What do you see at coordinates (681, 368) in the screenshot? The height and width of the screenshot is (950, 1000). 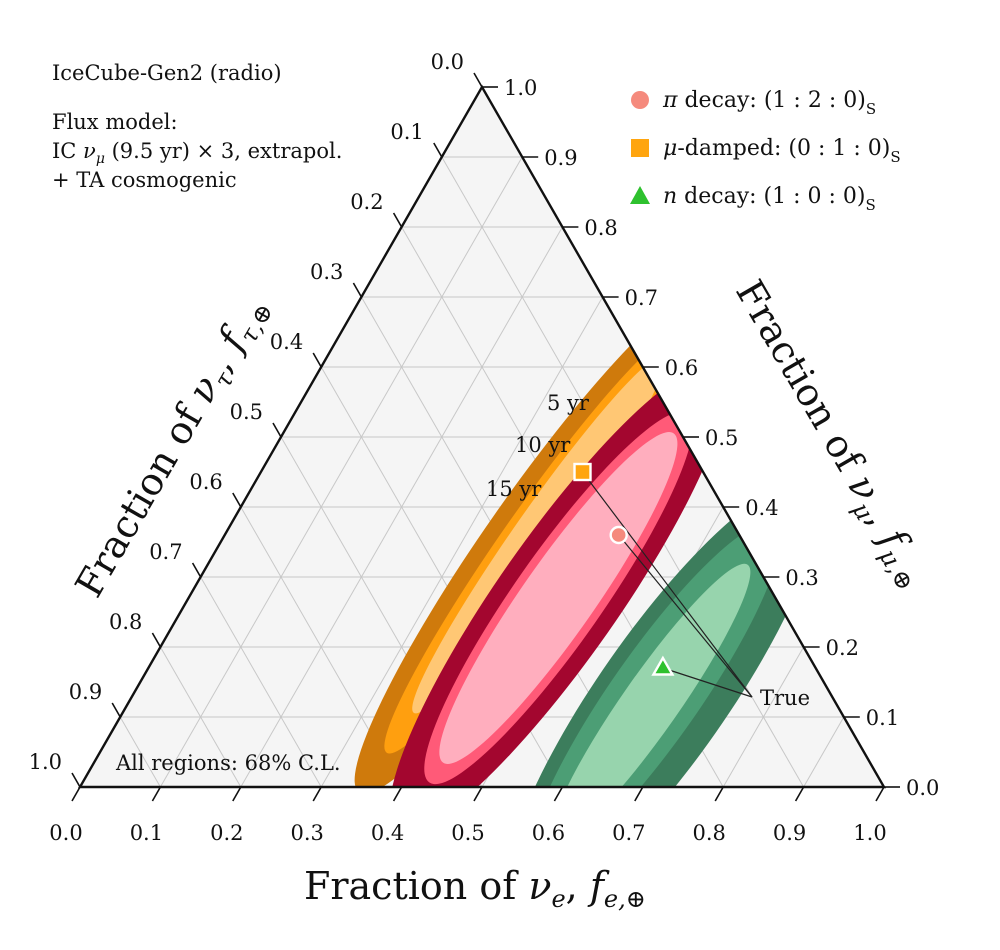 I see `tick-label-fmu: 0.6` at bounding box center [681, 368].